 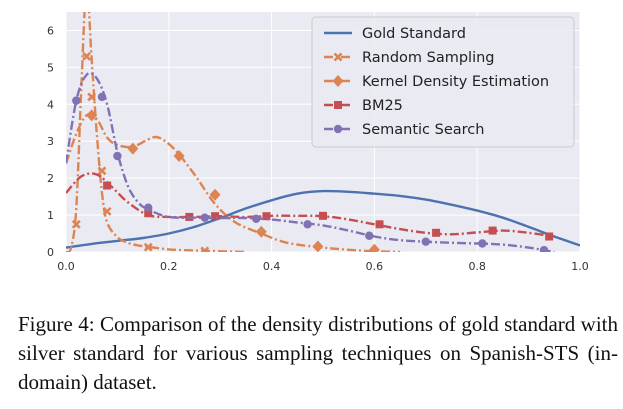 I want to click on y-axis-ticks: 0 1 2 3 4 5 6, so click(x=50, y=141).